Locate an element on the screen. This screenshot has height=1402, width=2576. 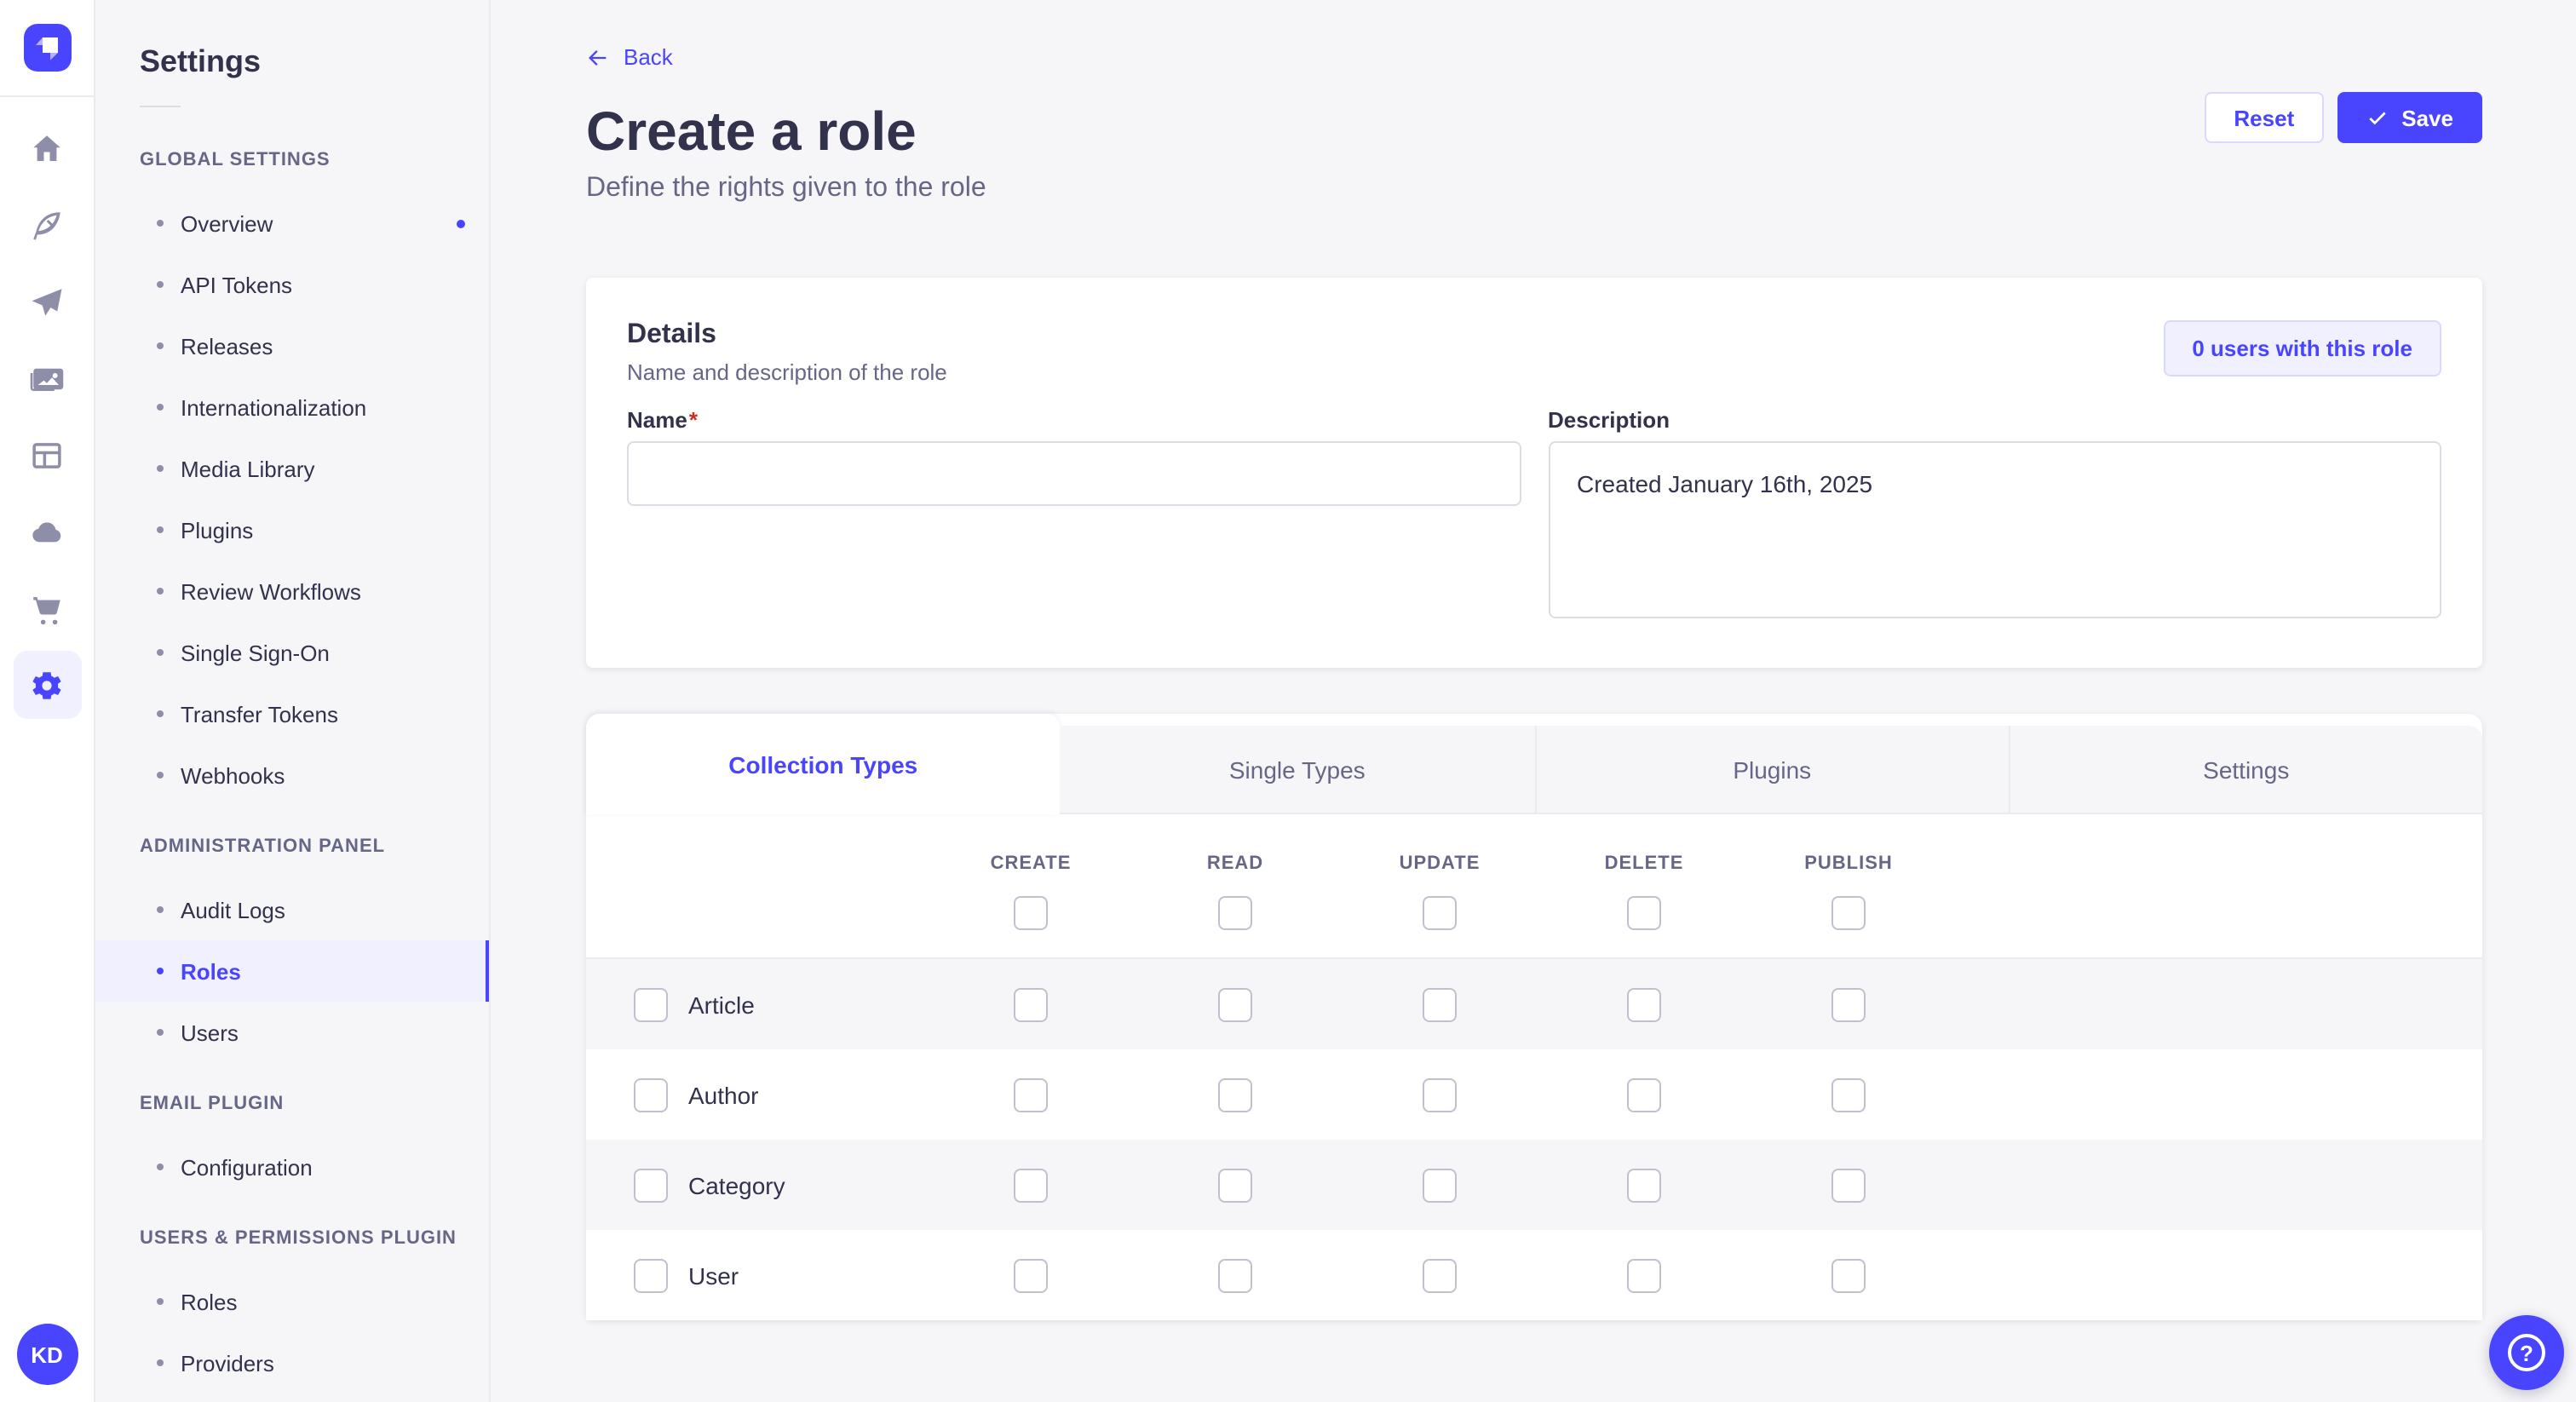
rail-item-media-library is located at coordinates (47, 378).